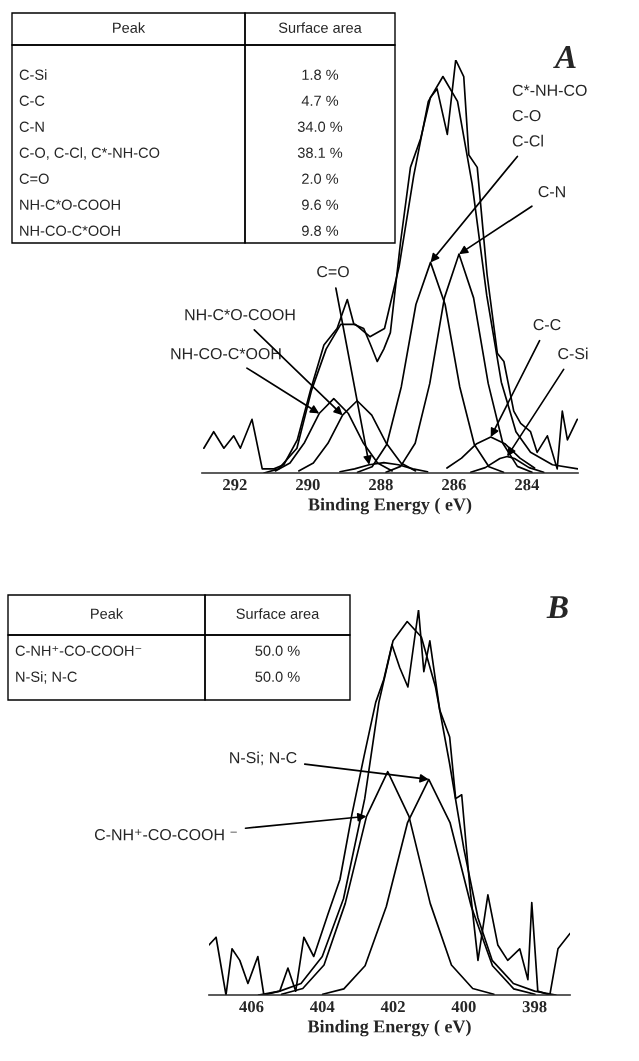 Image resolution: width=639 pixels, height=1061 pixels. What do you see at coordinates (165, 834) in the screenshot?
I see `annotation: C-NH⁺-CO-COOH ⁻` at bounding box center [165, 834].